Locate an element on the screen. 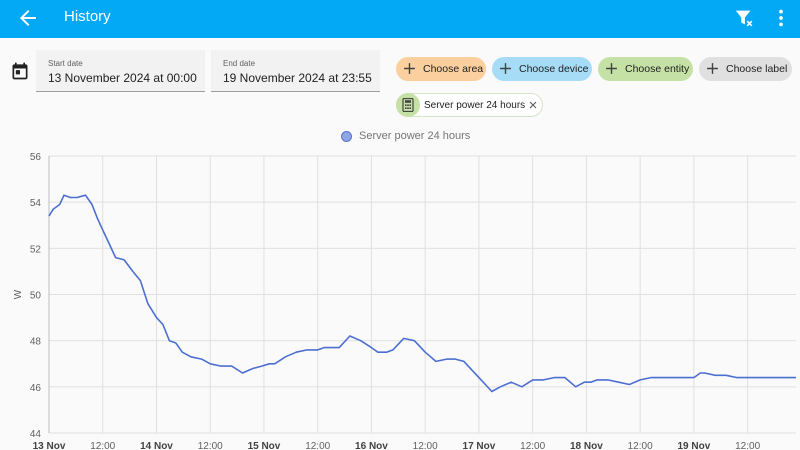 This screenshot has width=800, height=450. y-tick-label-3: 50 is located at coordinates (36, 296).